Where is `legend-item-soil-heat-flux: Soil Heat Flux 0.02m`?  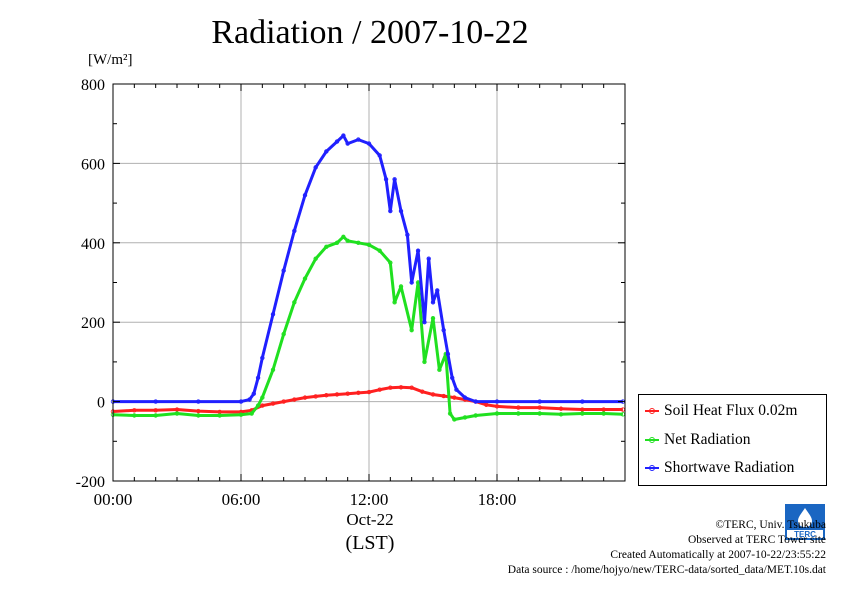 legend-item-soil-heat-flux: Soil Heat Flux 0.02m is located at coordinates (721, 411).